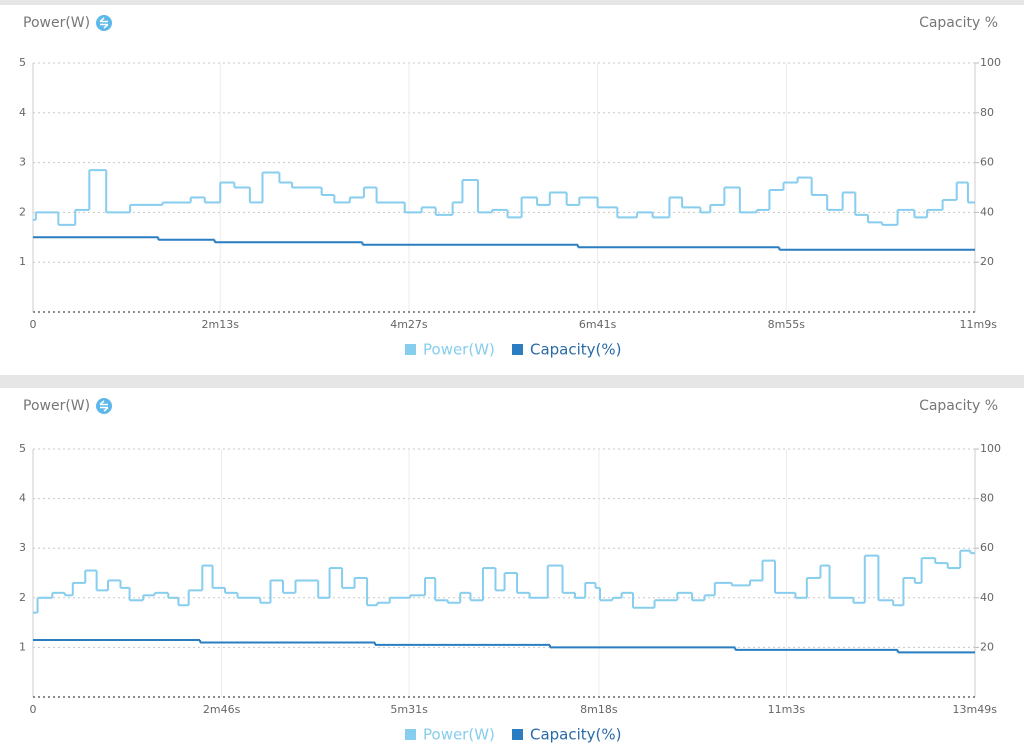  Describe the element at coordinates (979, 324) in the screenshot. I see `x-tick-label: 11m9s` at that location.